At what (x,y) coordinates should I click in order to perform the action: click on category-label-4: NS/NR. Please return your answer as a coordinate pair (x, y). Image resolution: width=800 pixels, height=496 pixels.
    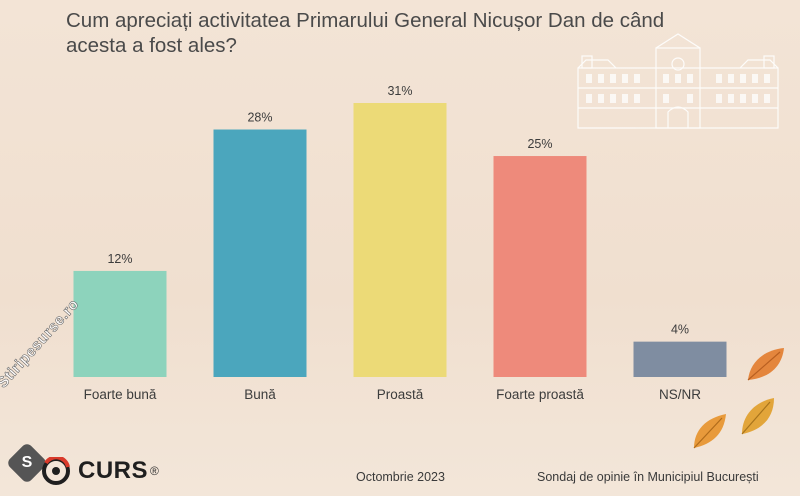
    Looking at the image, I should click on (680, 394).